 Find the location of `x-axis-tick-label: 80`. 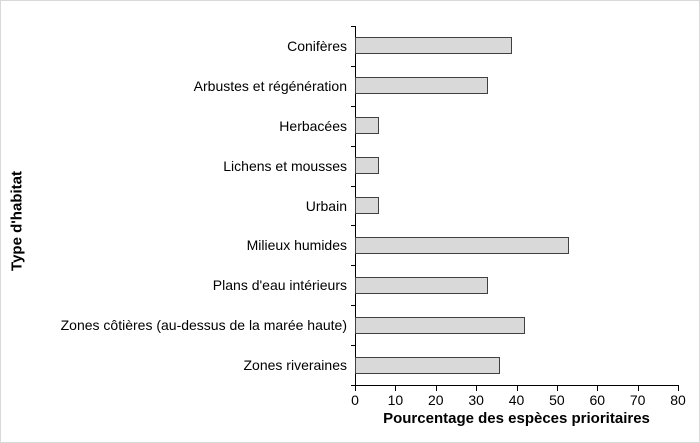

x-axis-tick-label: 80 is located at coordinates (678, 400).